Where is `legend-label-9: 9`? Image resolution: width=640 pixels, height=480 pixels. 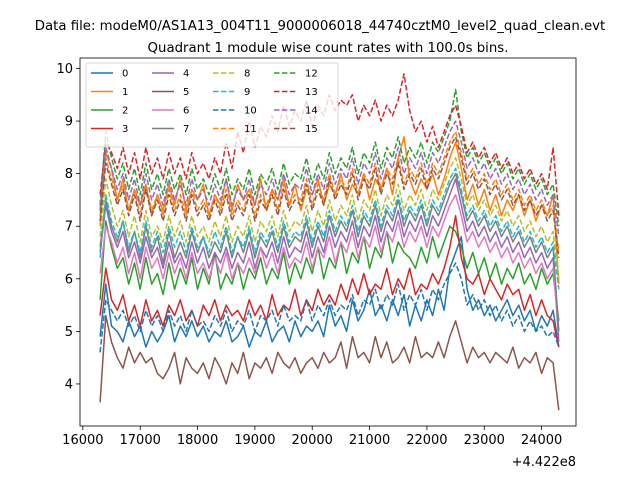 legend-label-9: 9 is located at coordinates (247, 92).